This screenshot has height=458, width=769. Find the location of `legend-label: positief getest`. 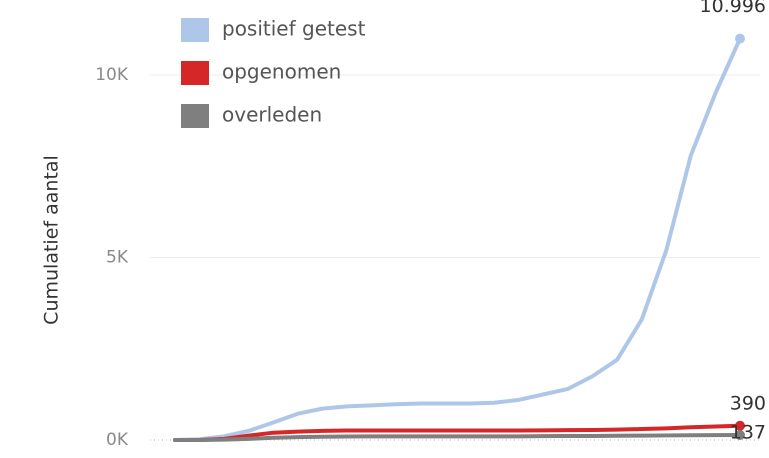

legend-label: positief getest is located at coordinates (294, 29).